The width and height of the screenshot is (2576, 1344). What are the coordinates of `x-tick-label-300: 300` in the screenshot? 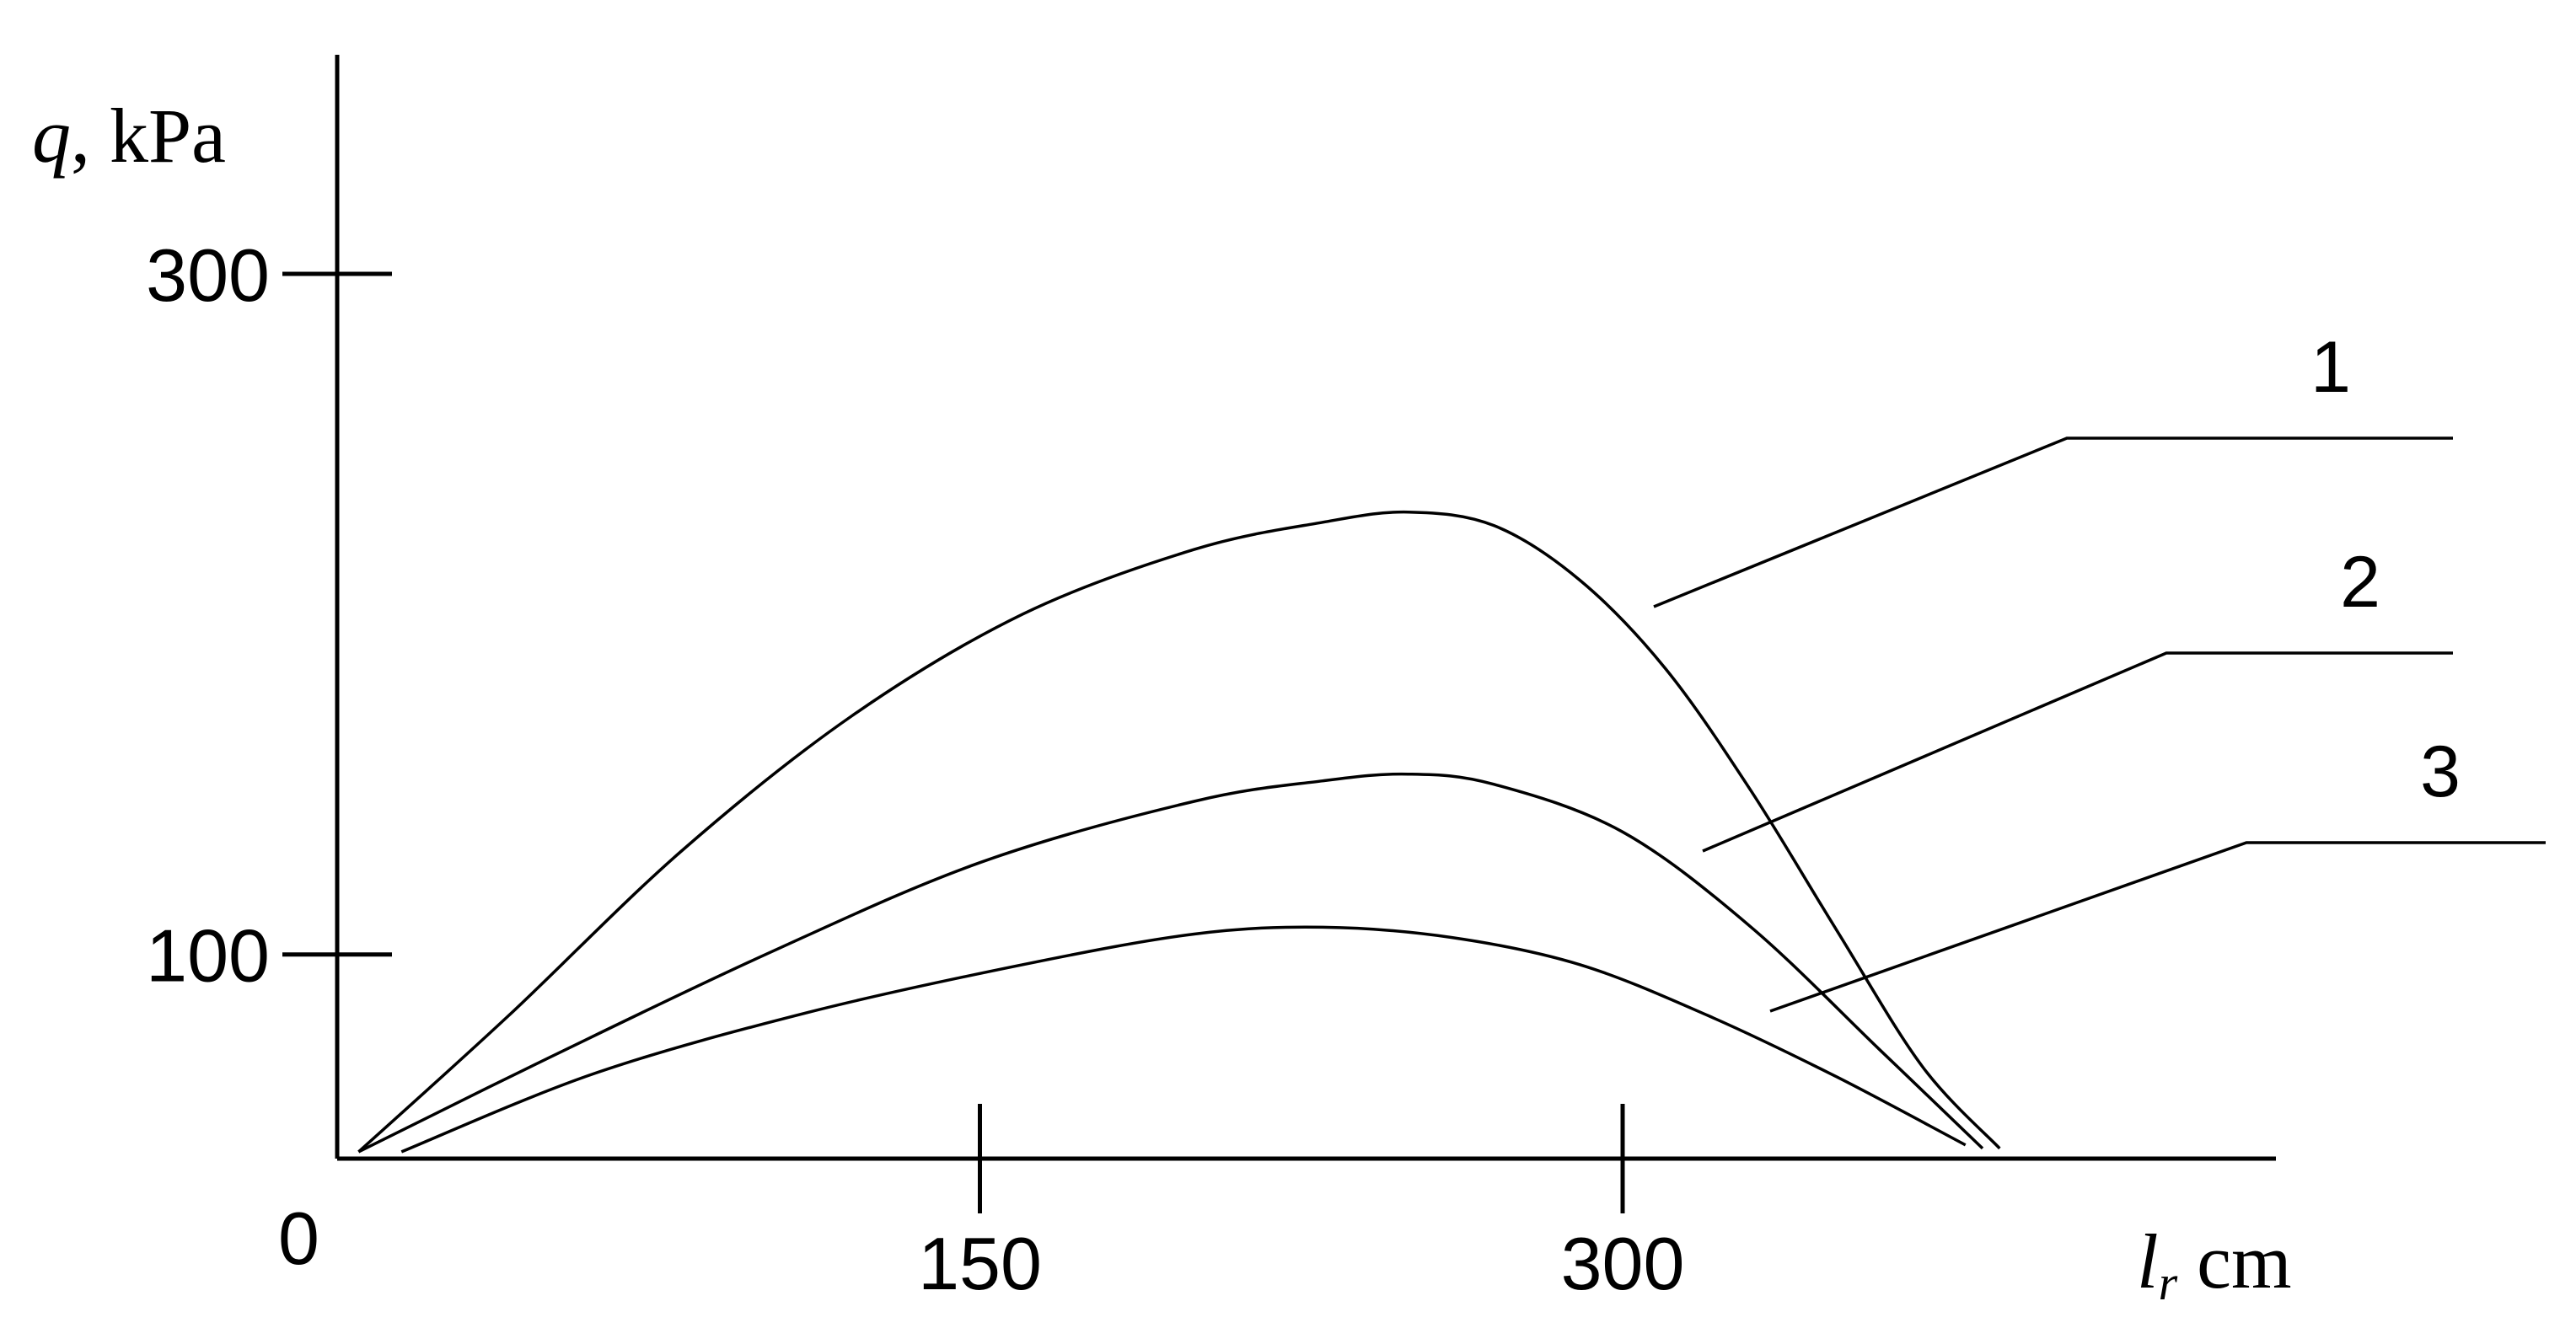 It's located at (1623, 1263).